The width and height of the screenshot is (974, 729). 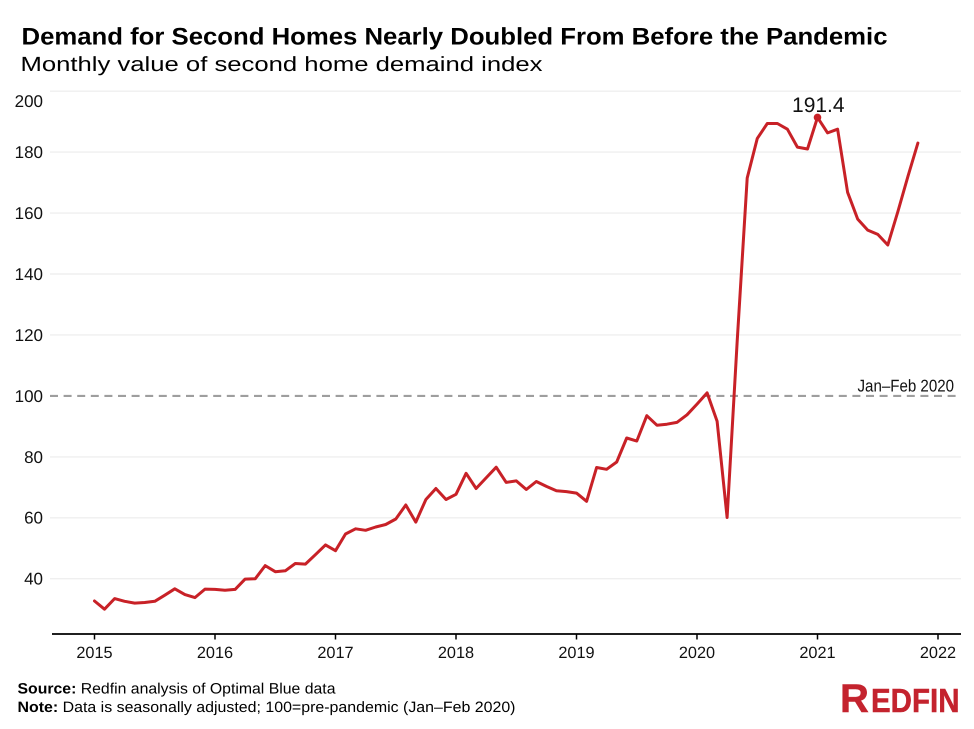 What do you see at coordinates (29, 396) in the screenshot?
I see `svg-text: 100` at bounding box center [29, 396].